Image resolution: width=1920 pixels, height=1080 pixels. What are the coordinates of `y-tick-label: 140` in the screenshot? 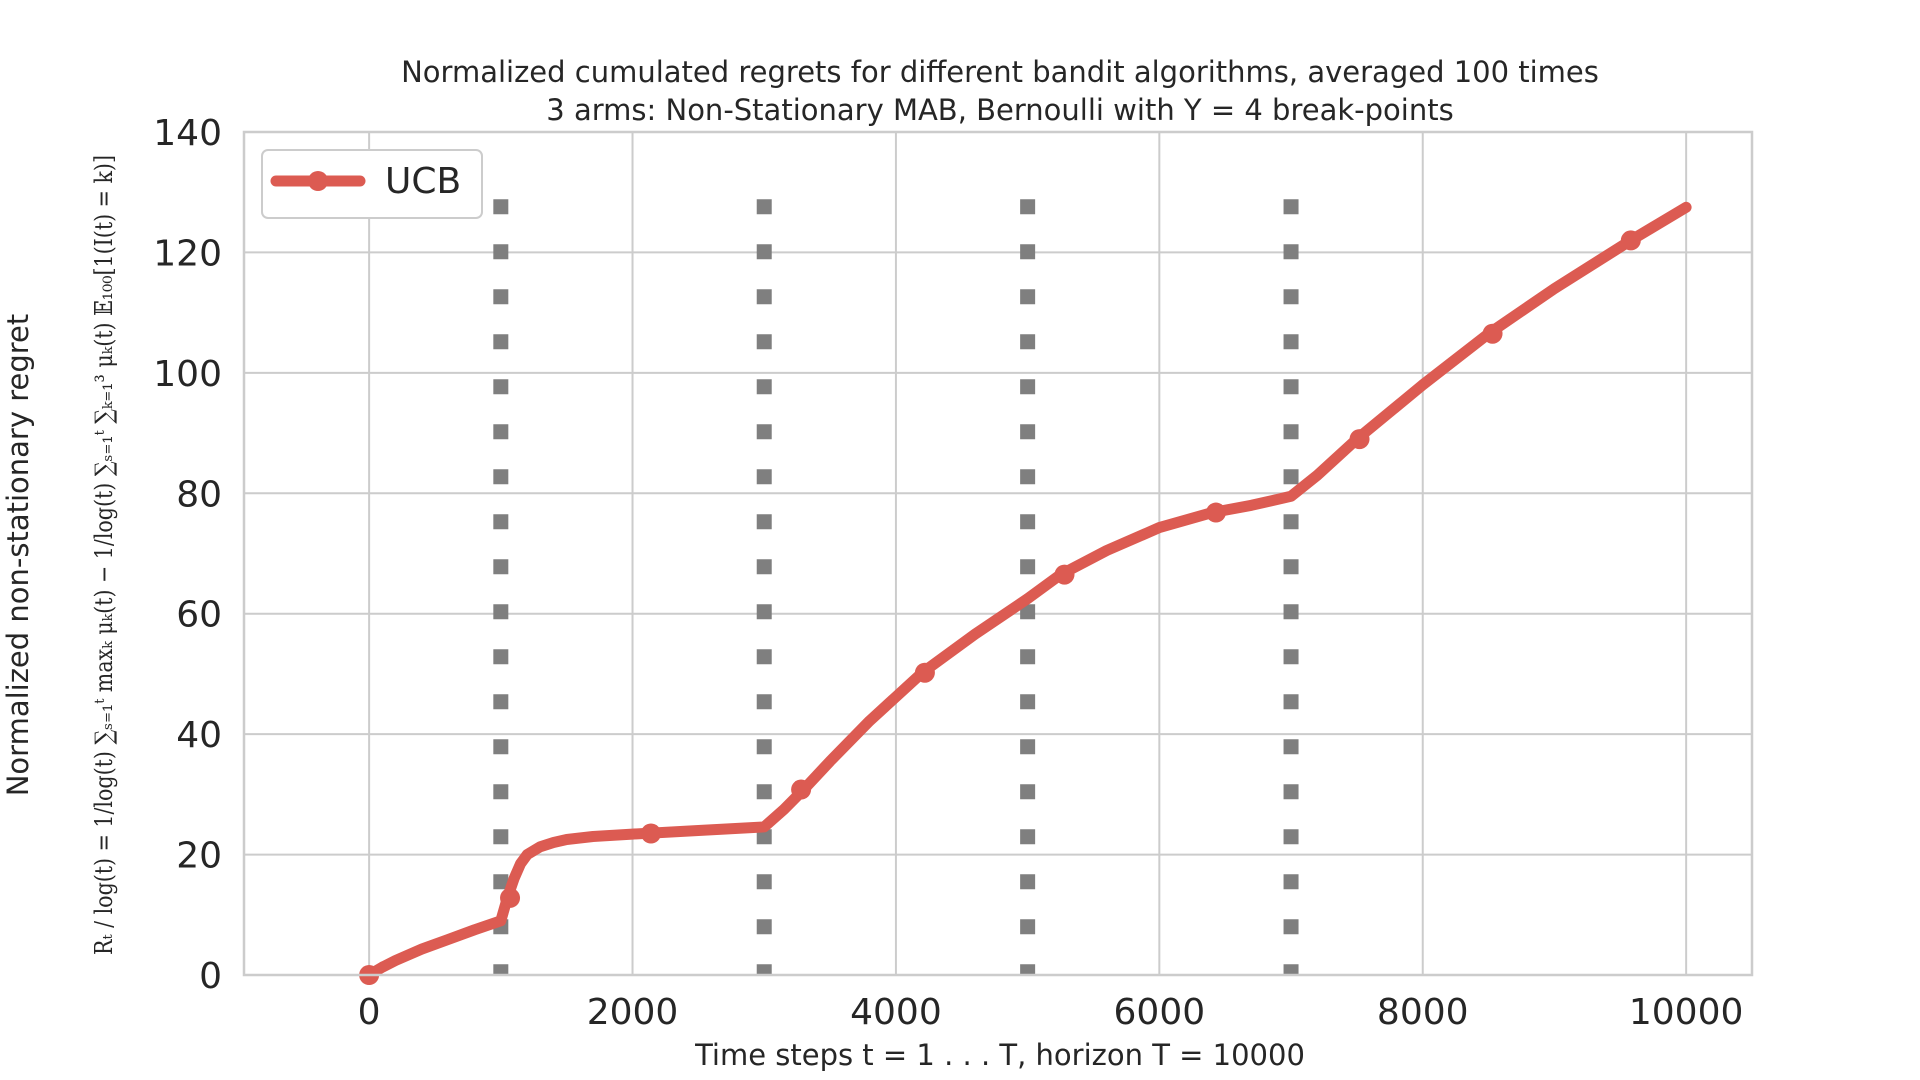 It's located at (187, 133).